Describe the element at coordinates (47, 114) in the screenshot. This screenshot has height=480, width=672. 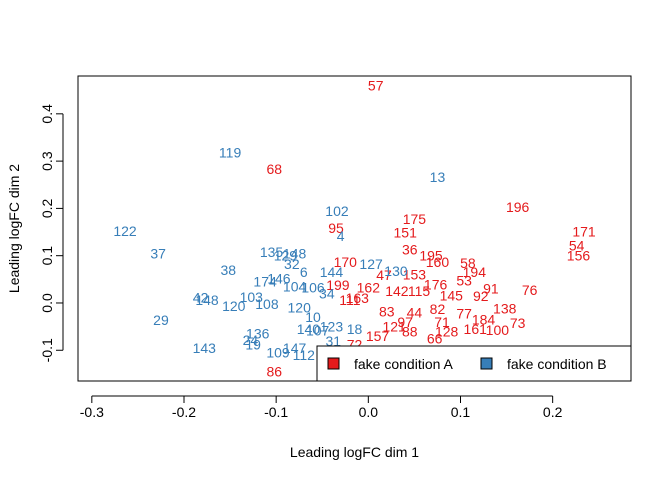
I see `y-tick-label: 0.4` at that location.